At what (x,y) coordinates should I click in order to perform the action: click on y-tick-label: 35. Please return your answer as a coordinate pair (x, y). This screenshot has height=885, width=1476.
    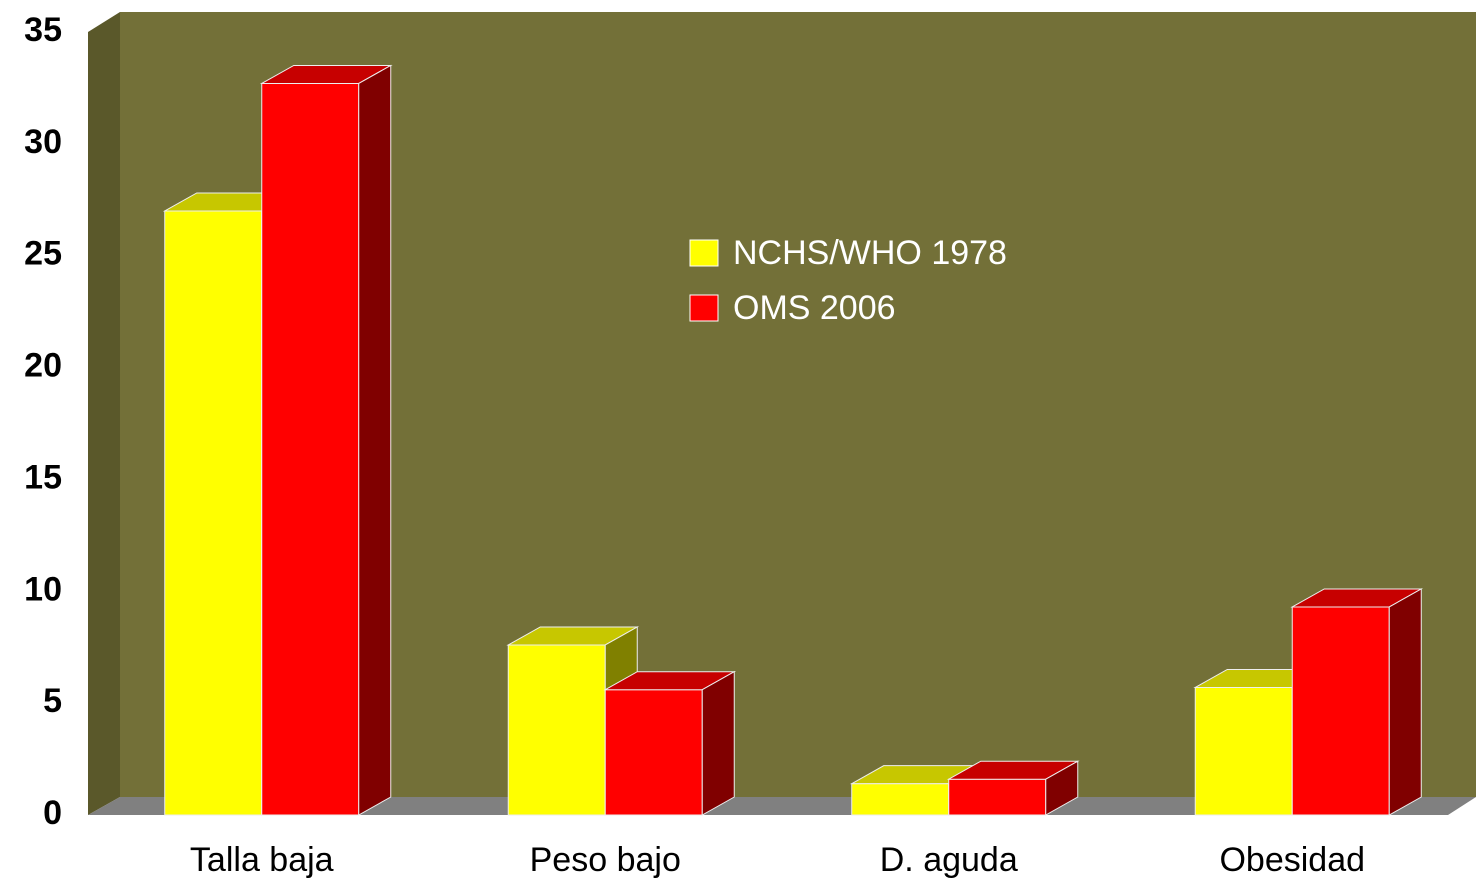
    Looking at the image, I should click on (43, 30).